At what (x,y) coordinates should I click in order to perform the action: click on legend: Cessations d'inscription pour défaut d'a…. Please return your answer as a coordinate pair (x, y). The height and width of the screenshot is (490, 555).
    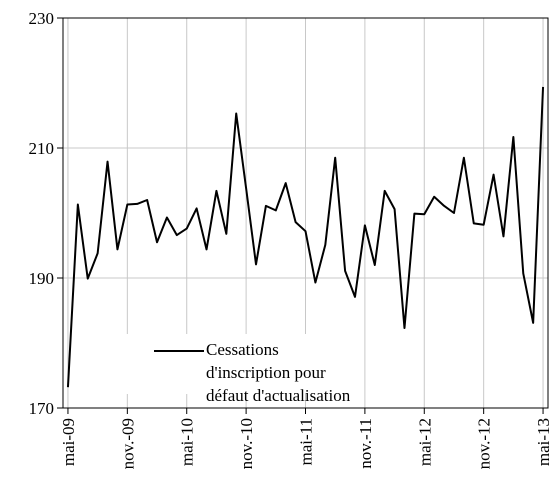
    Looking at the image, I should click on (236, 369).